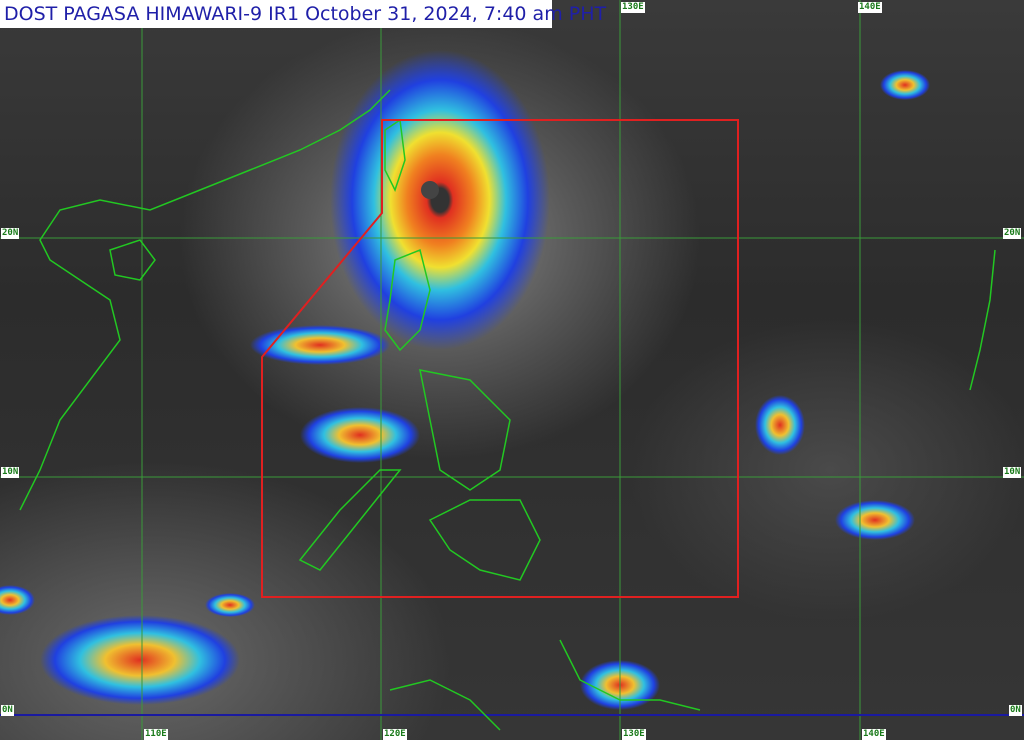 Image resolution: width=1024 pixels, height=740 pixels. What do you see at coordinates (1015, 710) in the screenshot?
I see `lat-label-0n-right: 0N` at bounding box center [1015, 710].